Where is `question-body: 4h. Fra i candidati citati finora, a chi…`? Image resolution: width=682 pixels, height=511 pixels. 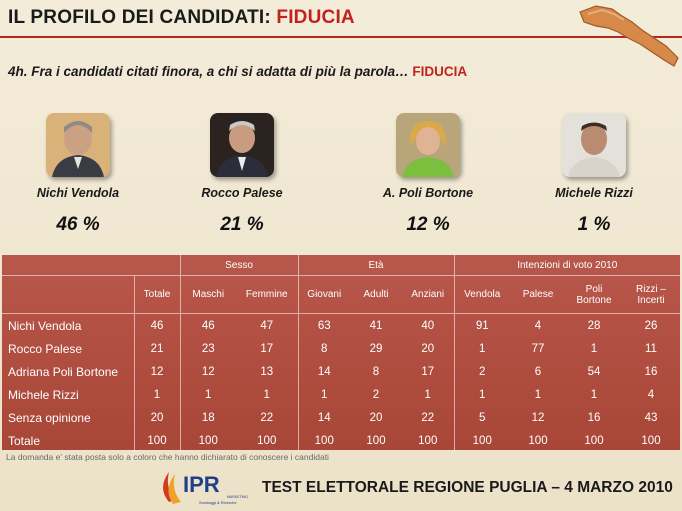 question-body: 4h. Fra i candidati citati finora, a chi… is located at coordinates (208, 71).